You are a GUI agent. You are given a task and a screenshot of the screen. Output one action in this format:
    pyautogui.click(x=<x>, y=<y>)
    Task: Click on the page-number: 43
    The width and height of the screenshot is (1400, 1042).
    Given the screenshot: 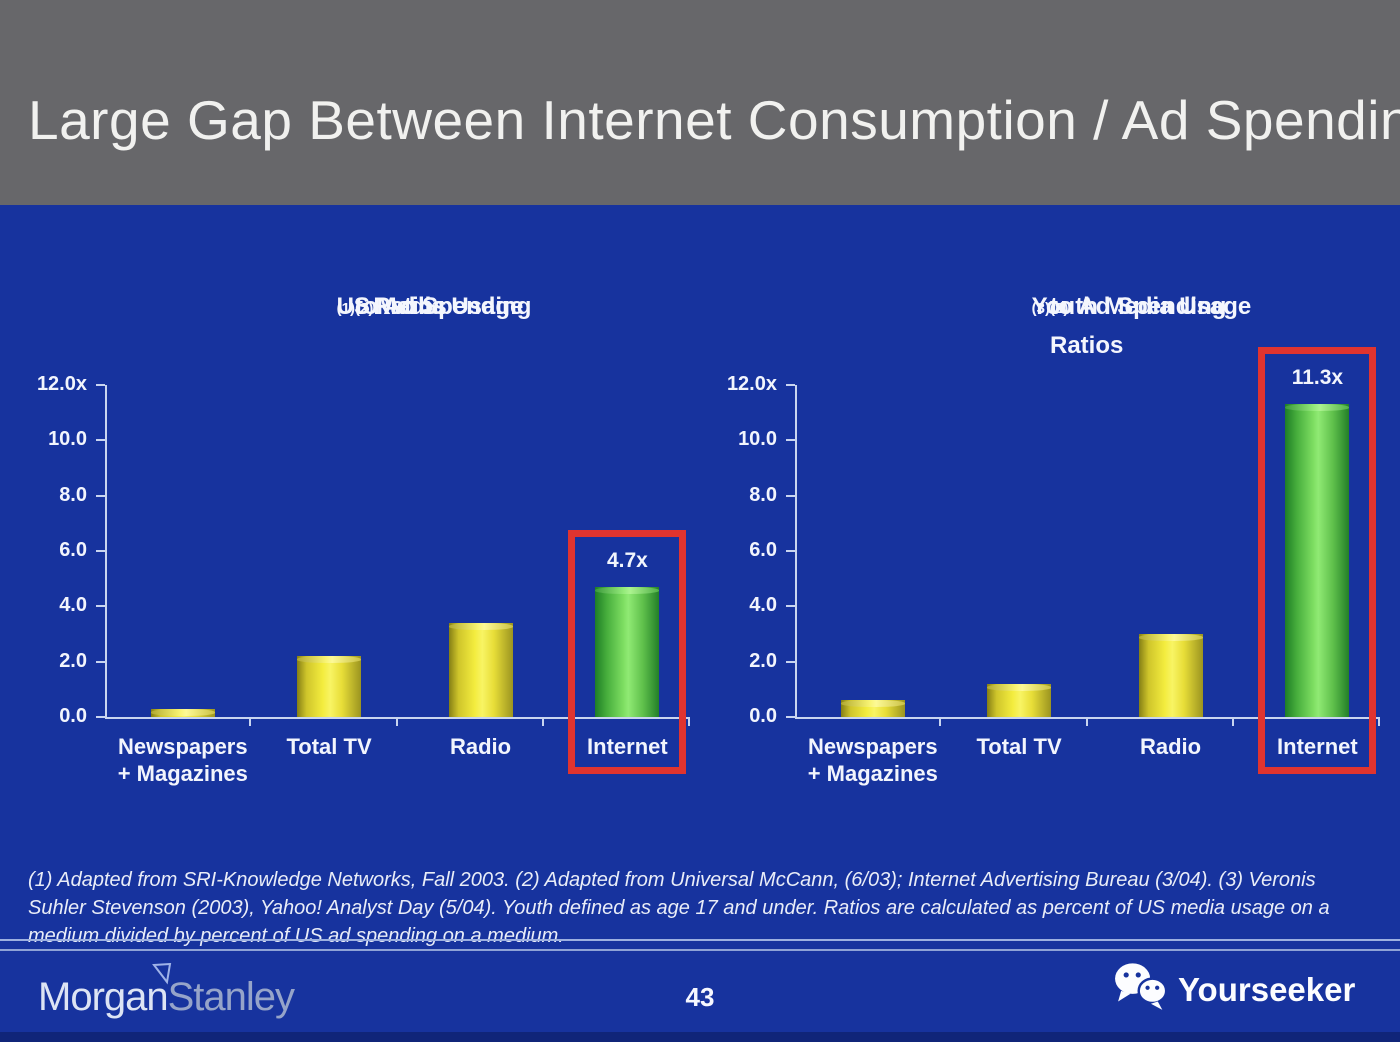 What is the action you would take?
    pyautogui.click(x=700, y=997)
    